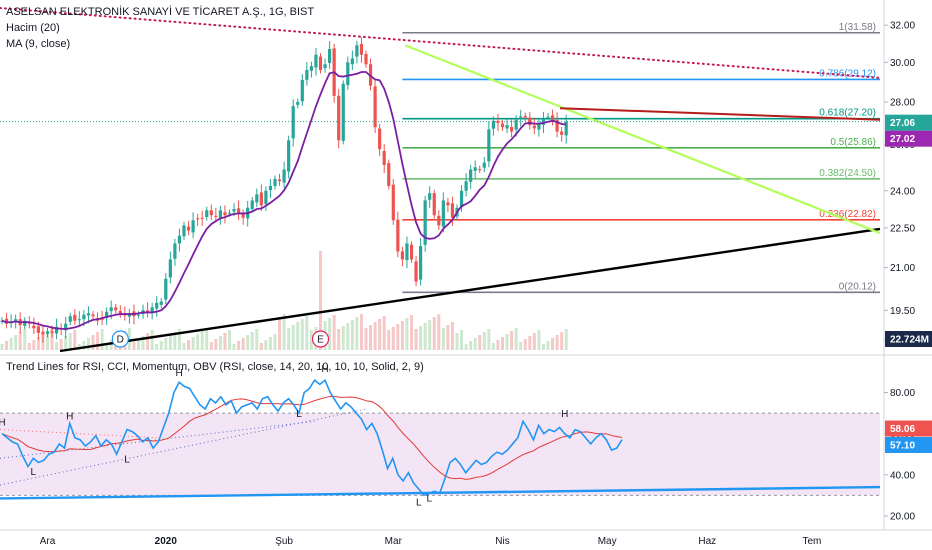  I want to click on triangle-upper-line, so click(720, 114).